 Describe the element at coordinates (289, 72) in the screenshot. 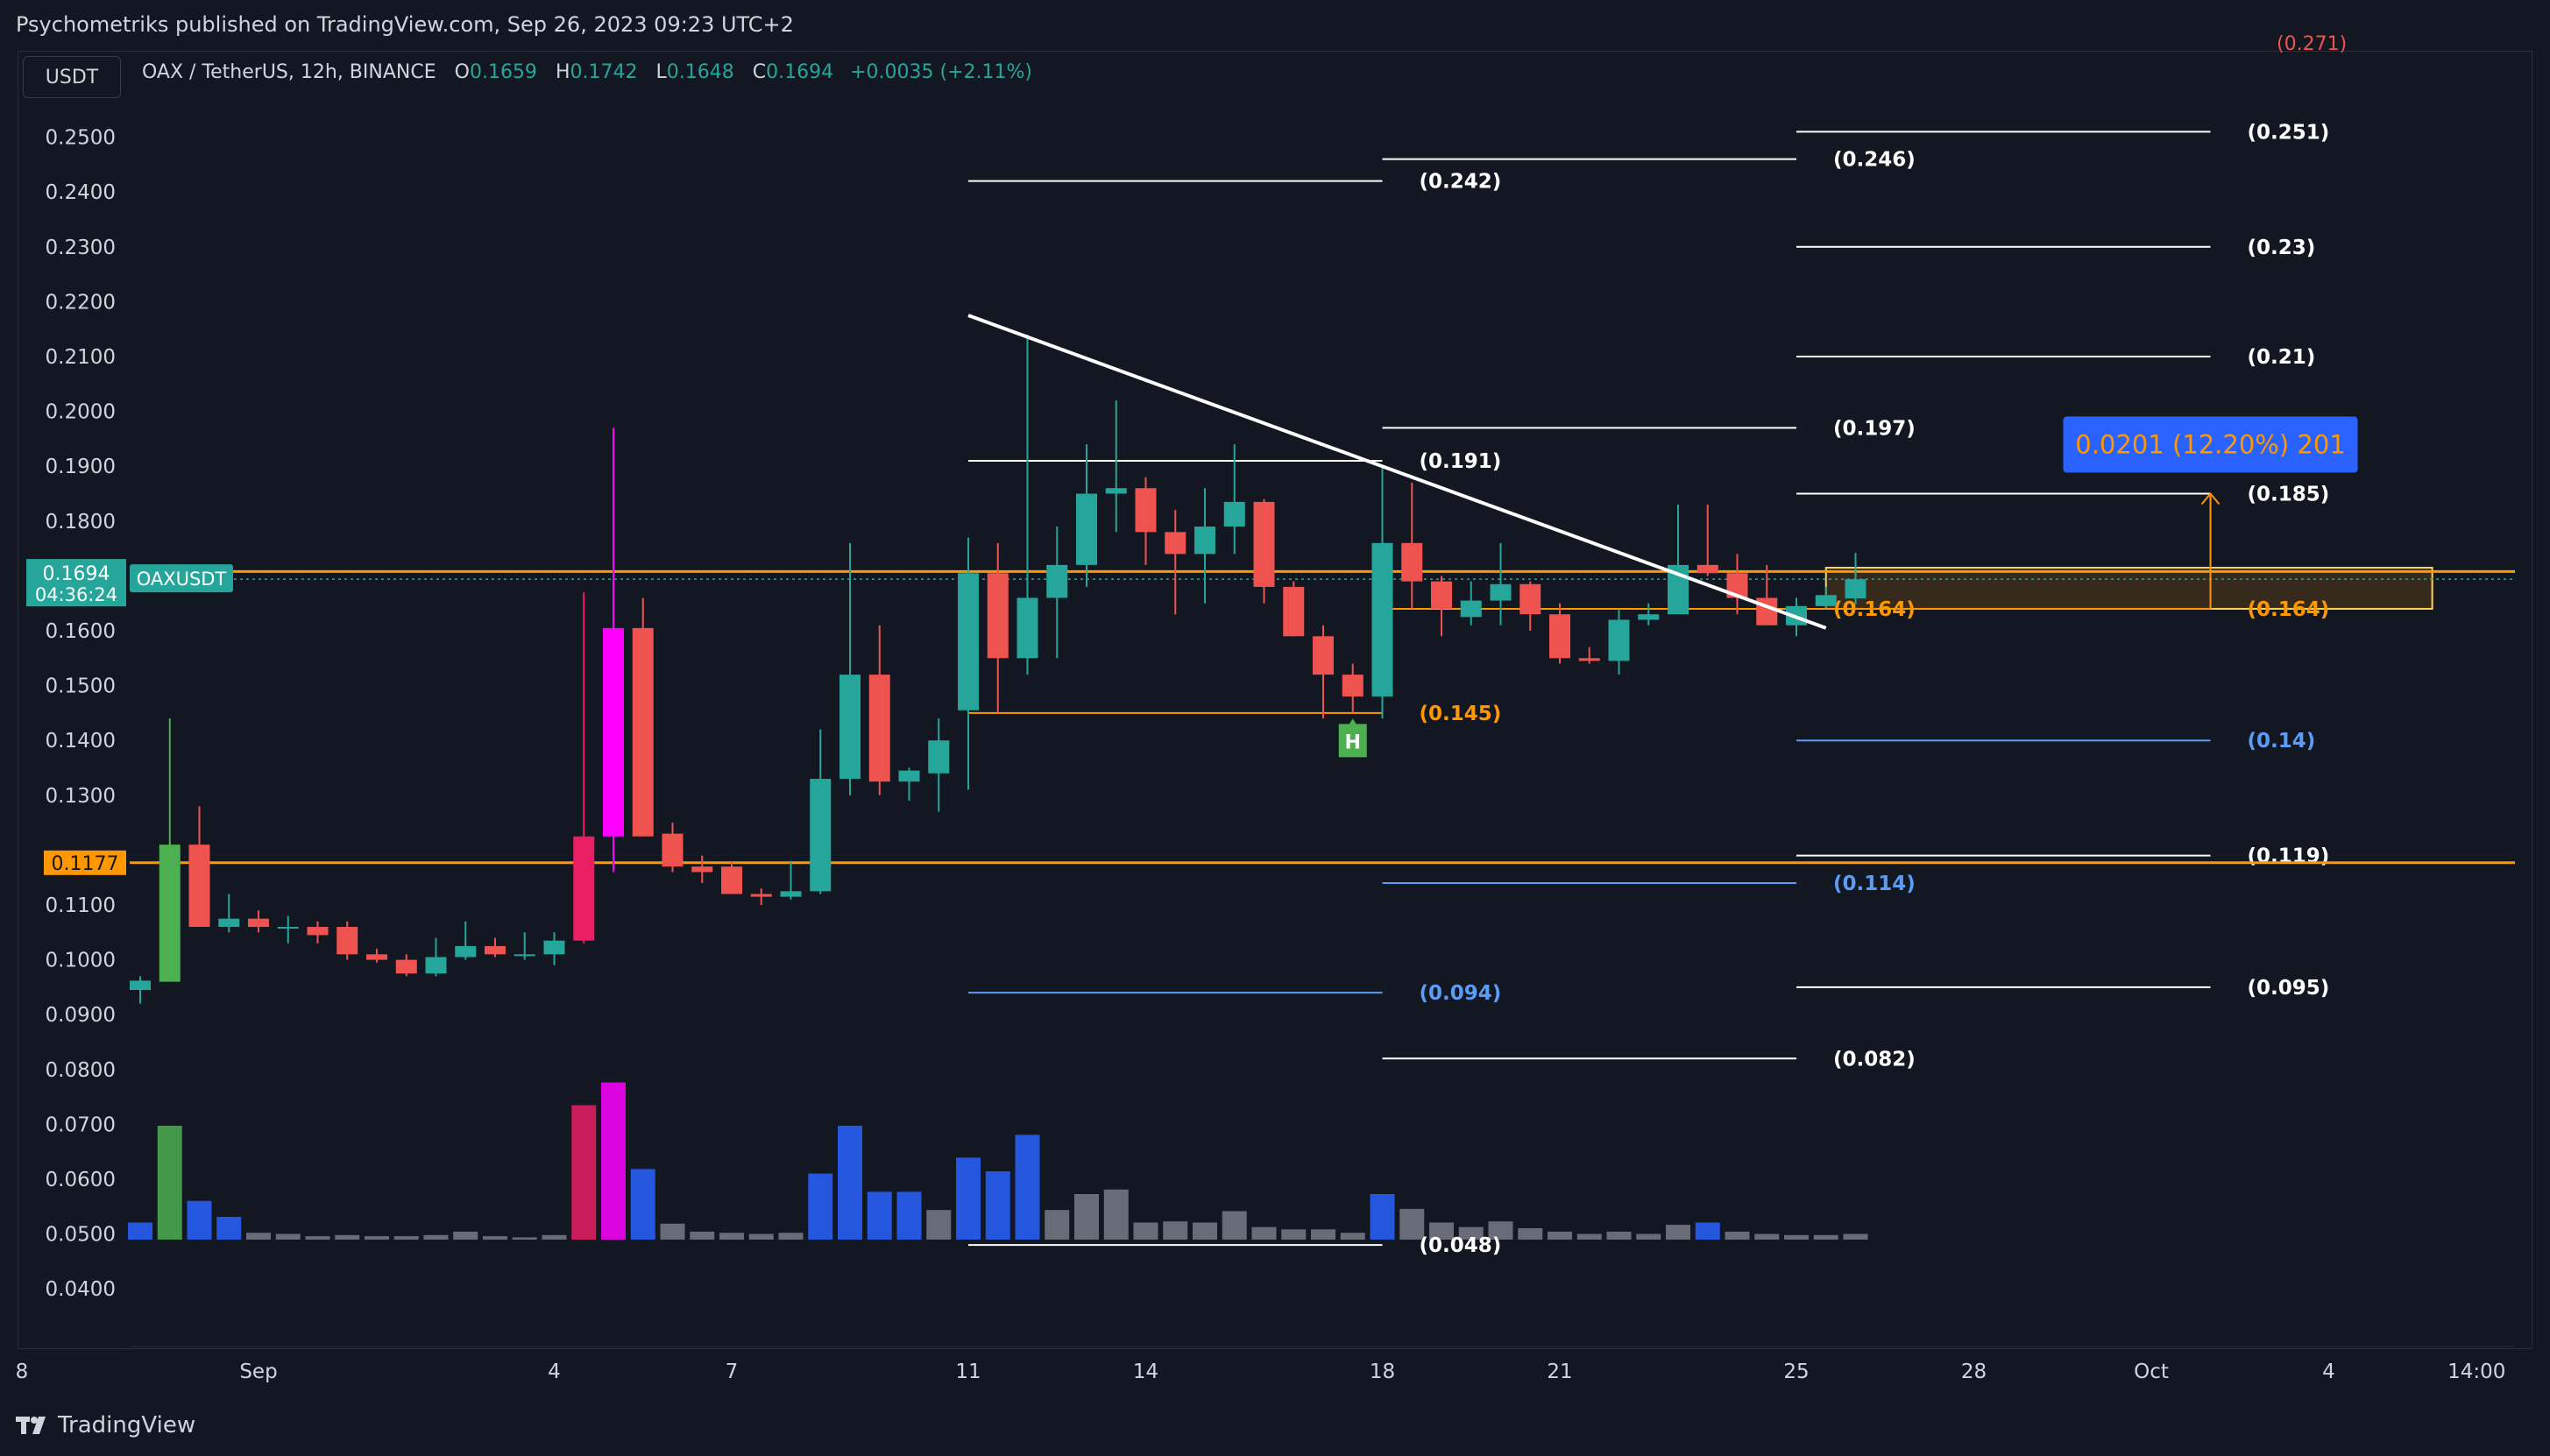

I see `symbol-name: OAX / TetherUS, 12h, BINANCE` at that location.